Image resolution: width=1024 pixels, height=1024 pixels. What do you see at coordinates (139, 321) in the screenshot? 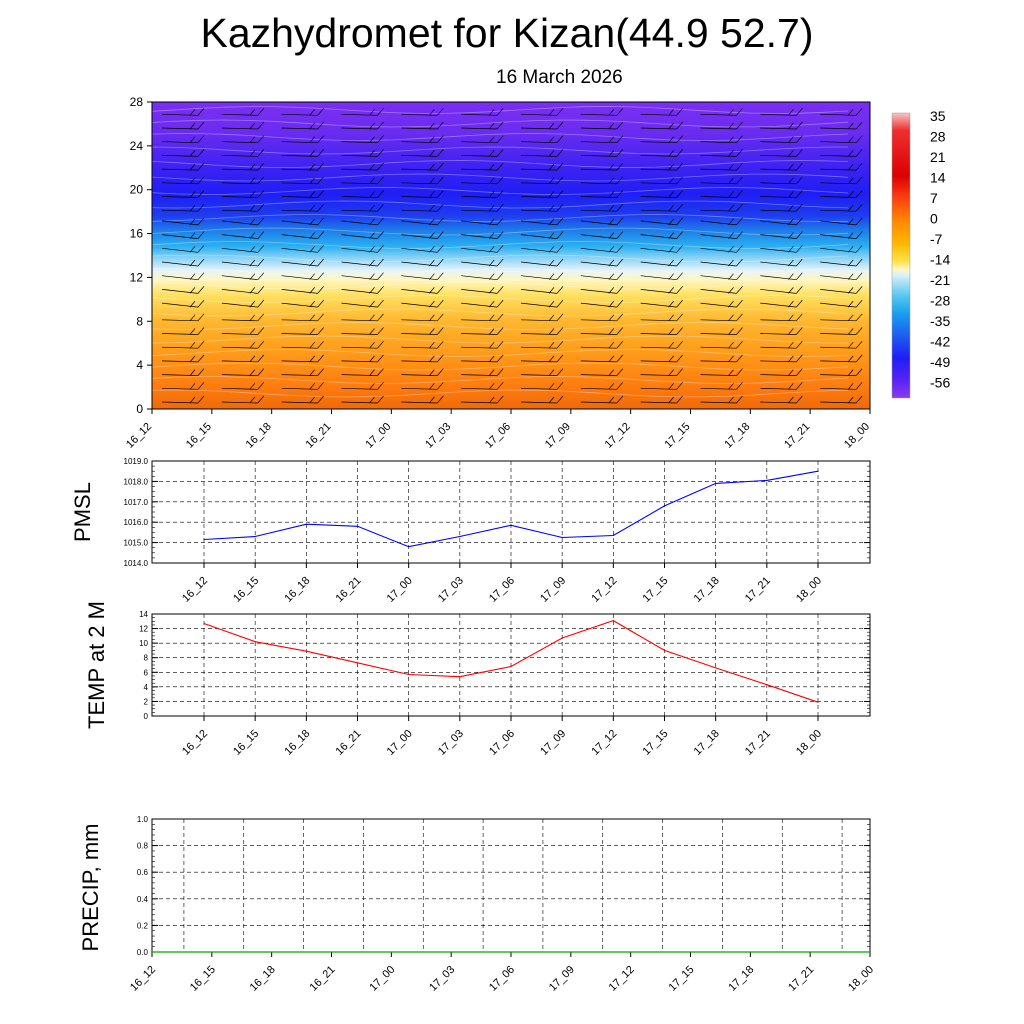
I see `y-tick-label: 8` at bounding box center [139, 321].